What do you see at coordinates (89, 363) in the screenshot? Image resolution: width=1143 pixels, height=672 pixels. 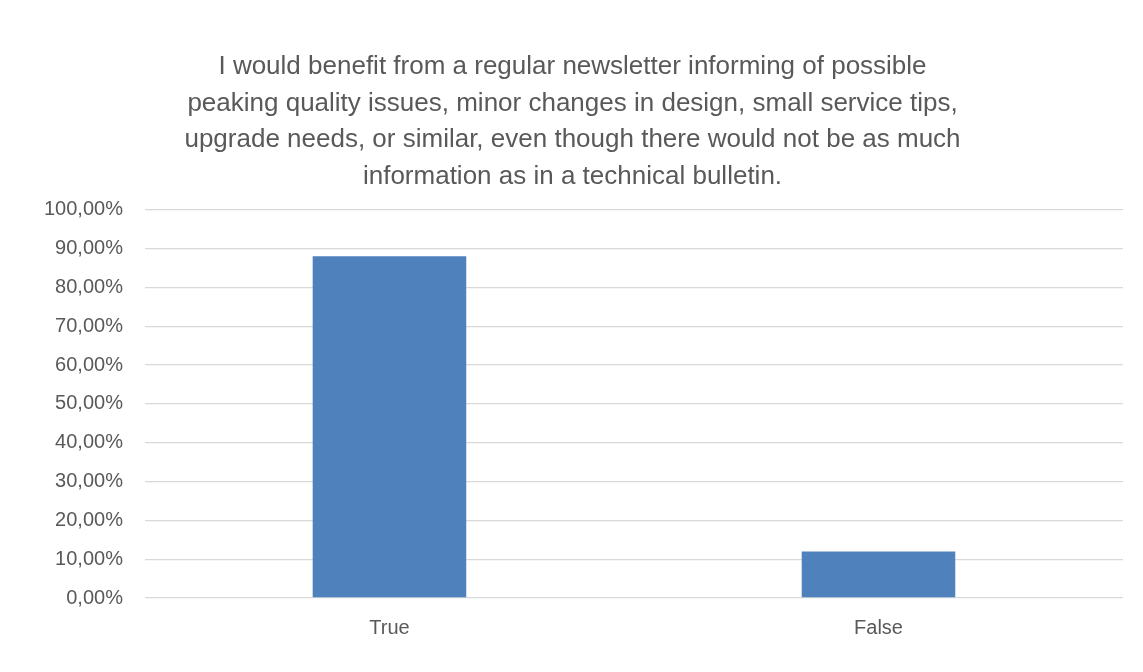 I see `y-tick-label: 60,00%` at bounding box center [89, 363].